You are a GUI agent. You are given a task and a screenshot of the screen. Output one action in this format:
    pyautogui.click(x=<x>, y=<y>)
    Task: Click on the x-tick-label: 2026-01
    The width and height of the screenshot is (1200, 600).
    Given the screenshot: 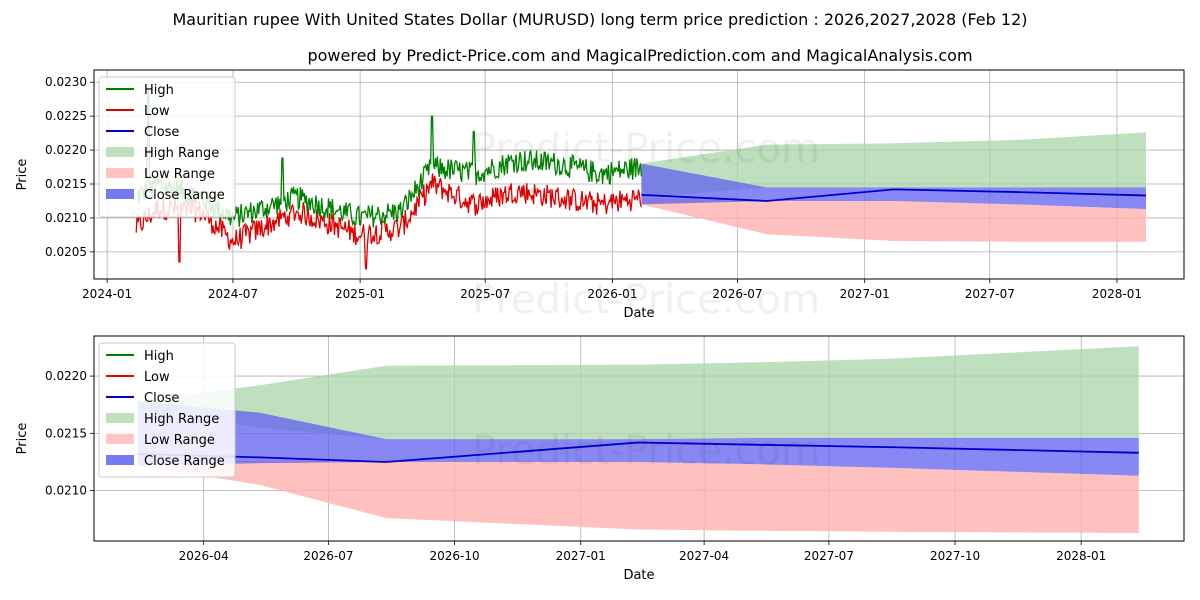 What is the action you would take?
    pyautogui.click(x=612, y=294)
    